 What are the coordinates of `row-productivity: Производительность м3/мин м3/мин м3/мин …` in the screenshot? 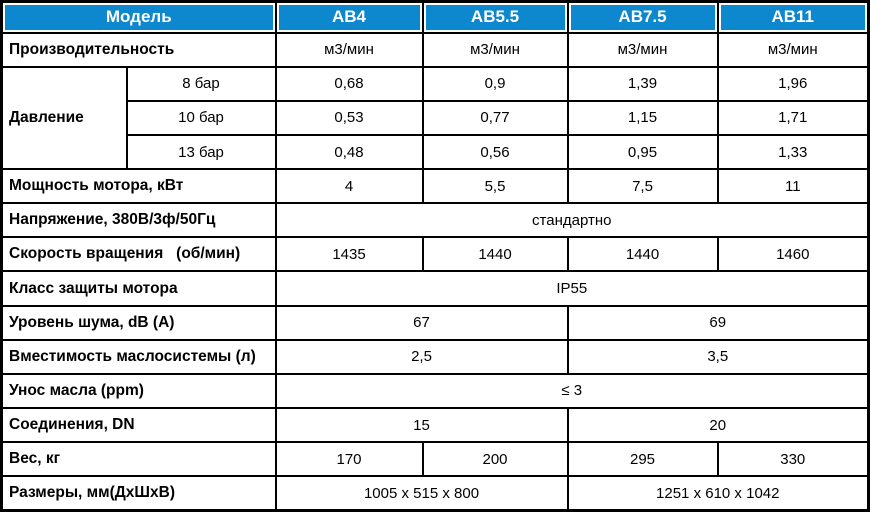 It's located at (435, 49).